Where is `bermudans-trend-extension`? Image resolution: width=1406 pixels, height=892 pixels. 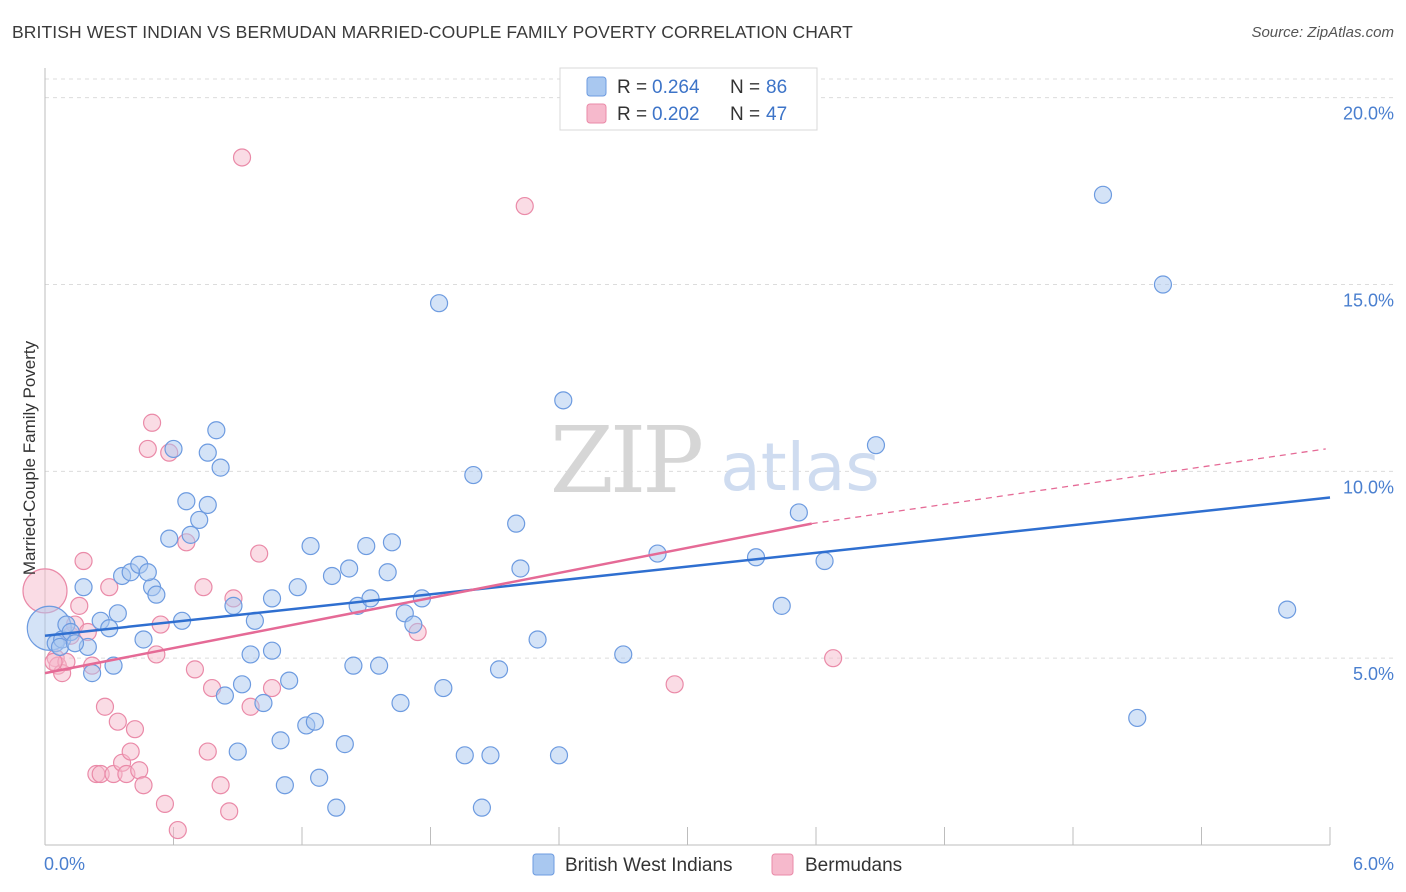 bermudans-trend-extension is located at coordinates (1068, 486).